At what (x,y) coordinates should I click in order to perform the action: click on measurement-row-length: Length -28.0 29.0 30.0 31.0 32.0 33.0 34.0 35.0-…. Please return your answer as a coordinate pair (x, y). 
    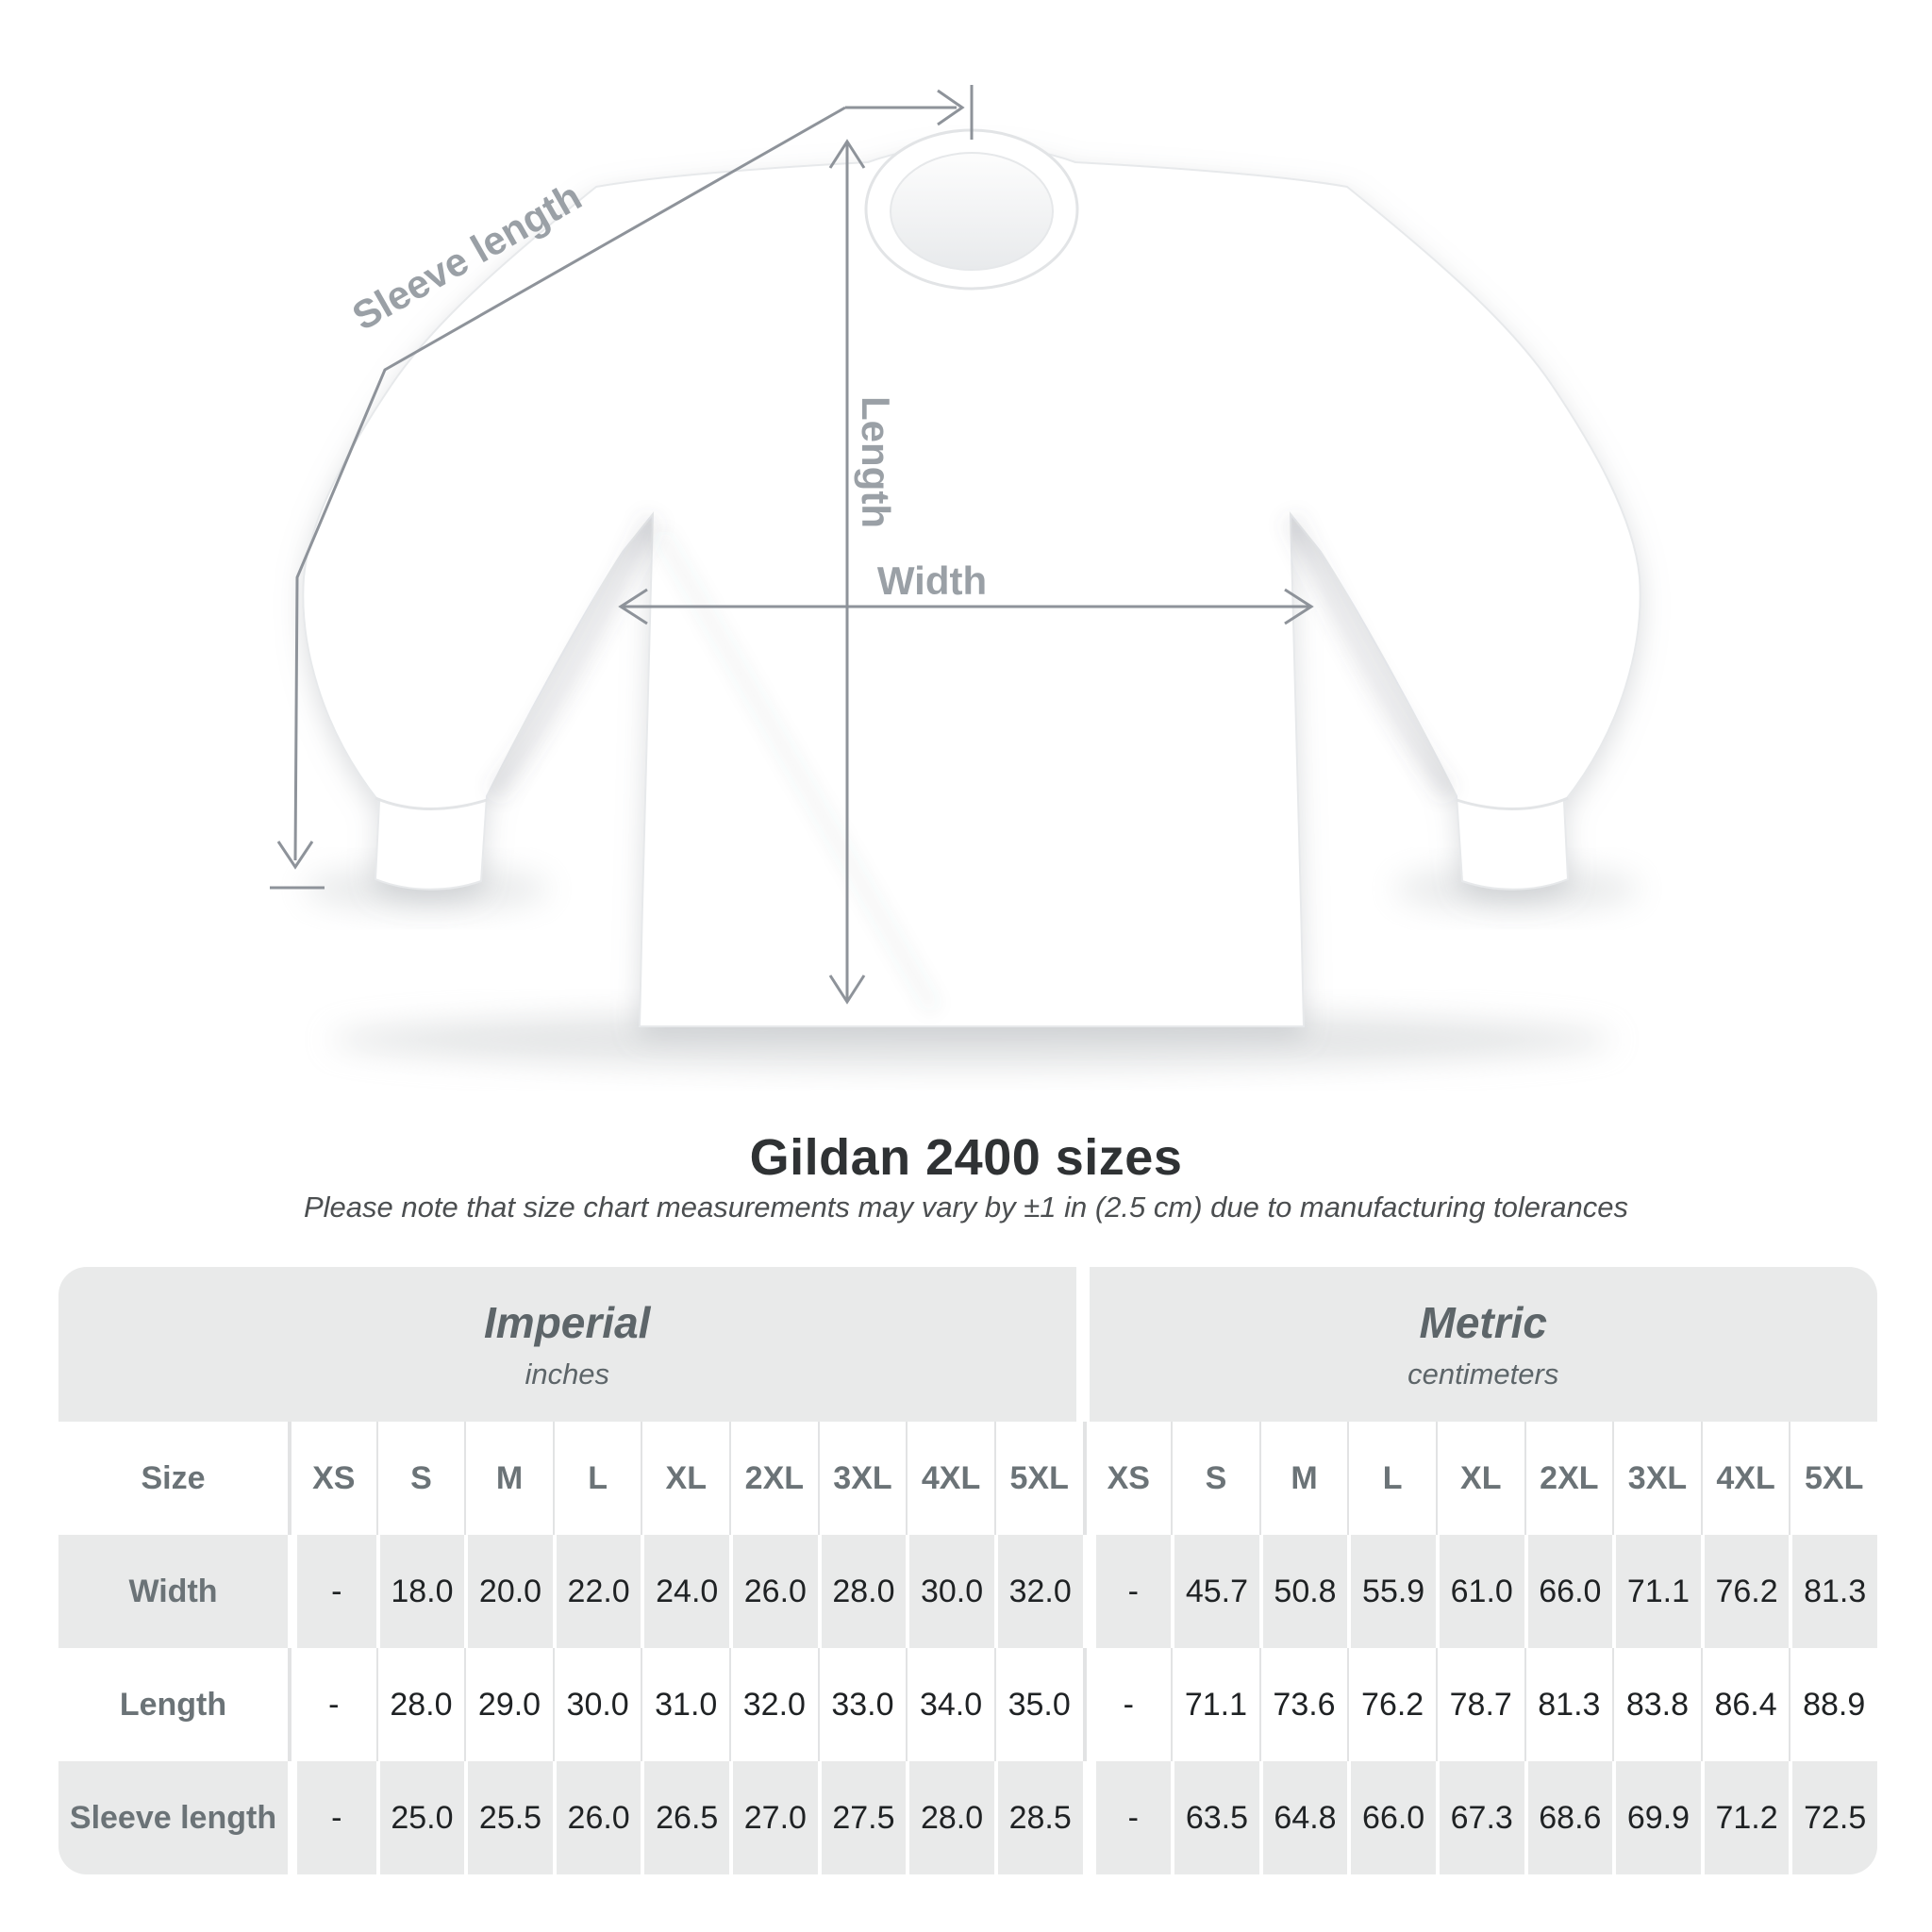
    Looking at the image, I should click on (967, 1704).